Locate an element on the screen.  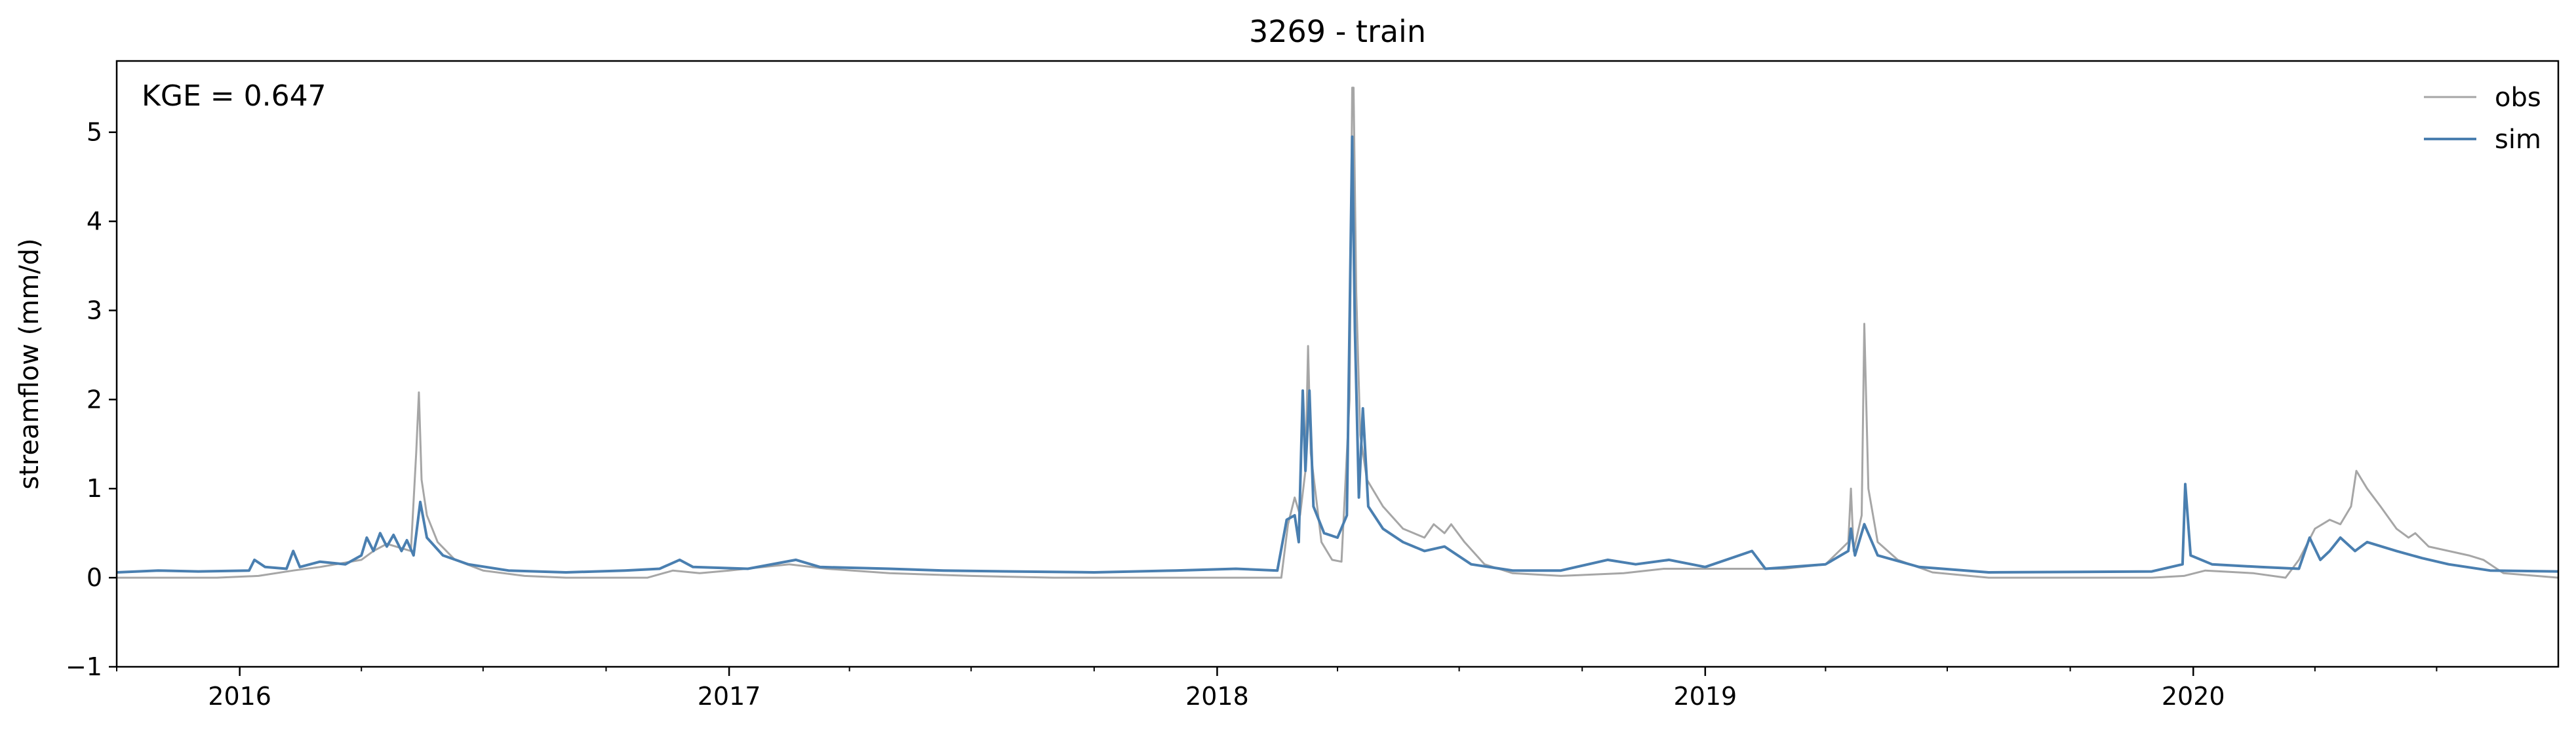
y-tick-label: 5 is located at coordinates (94, 132).